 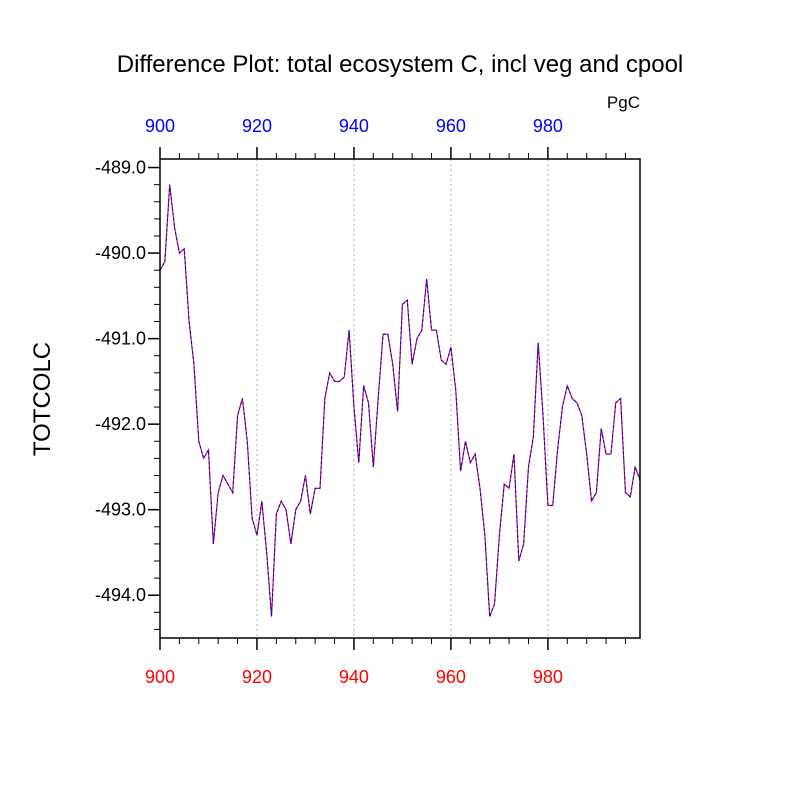 What do you see at coordinates (120, 595) in the screenshot?
I see `y-tick-label: -494.0` at bounding box center [120, 595].